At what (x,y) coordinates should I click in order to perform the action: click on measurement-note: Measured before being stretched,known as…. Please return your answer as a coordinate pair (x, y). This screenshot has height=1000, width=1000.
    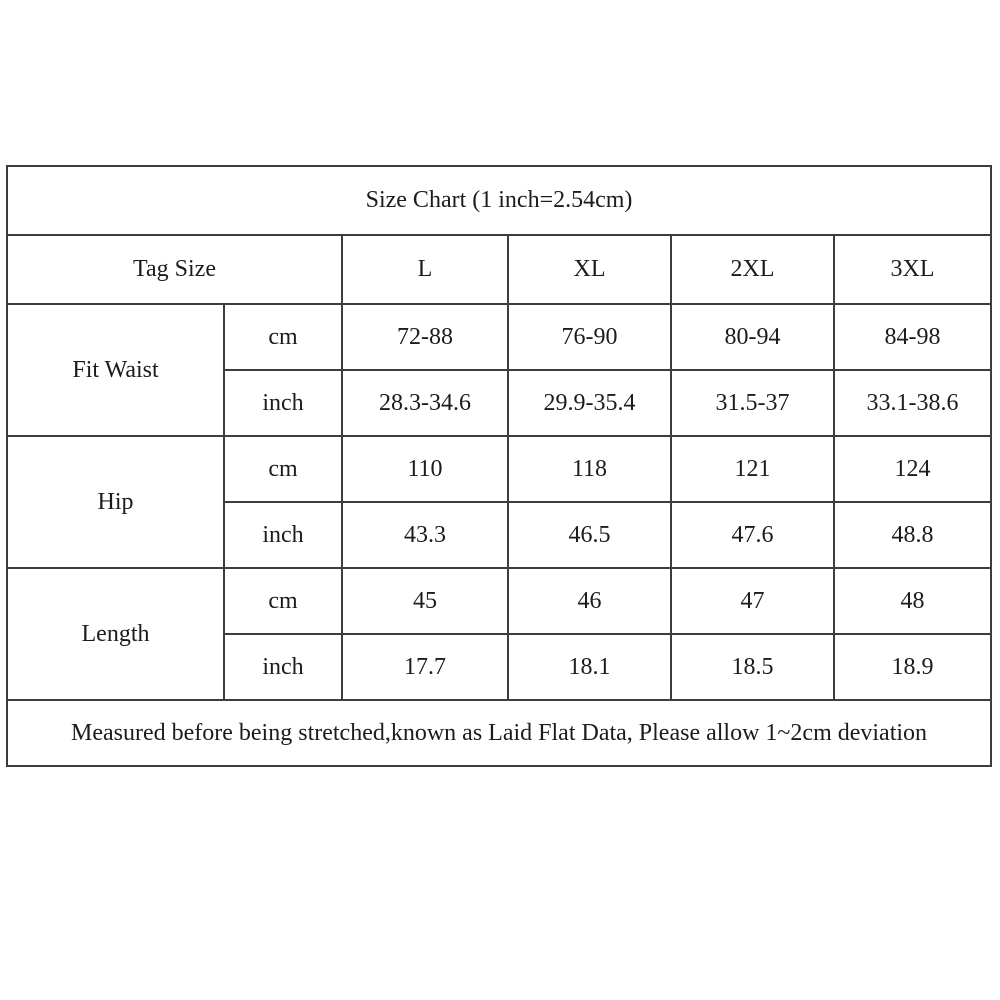
    Looking at the image, I should click on (499, 733).